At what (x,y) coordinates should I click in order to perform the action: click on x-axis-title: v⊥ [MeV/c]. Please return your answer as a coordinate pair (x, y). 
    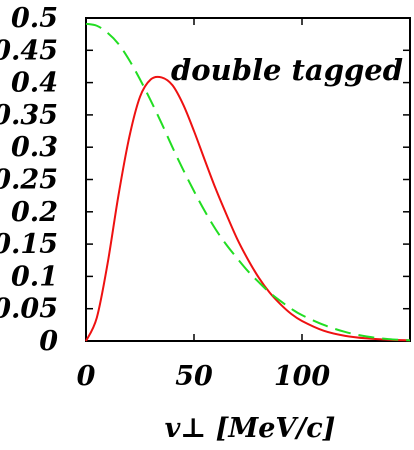
    Looking at the image, I should click on (250, 428).